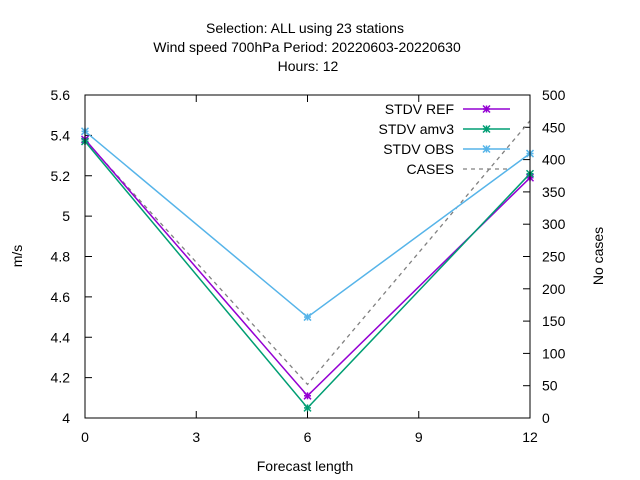  Describe the element at coordinates (417, 129) in the screenshot. I see `legend-label-stdv-amv3: STDV amv3` at that location.